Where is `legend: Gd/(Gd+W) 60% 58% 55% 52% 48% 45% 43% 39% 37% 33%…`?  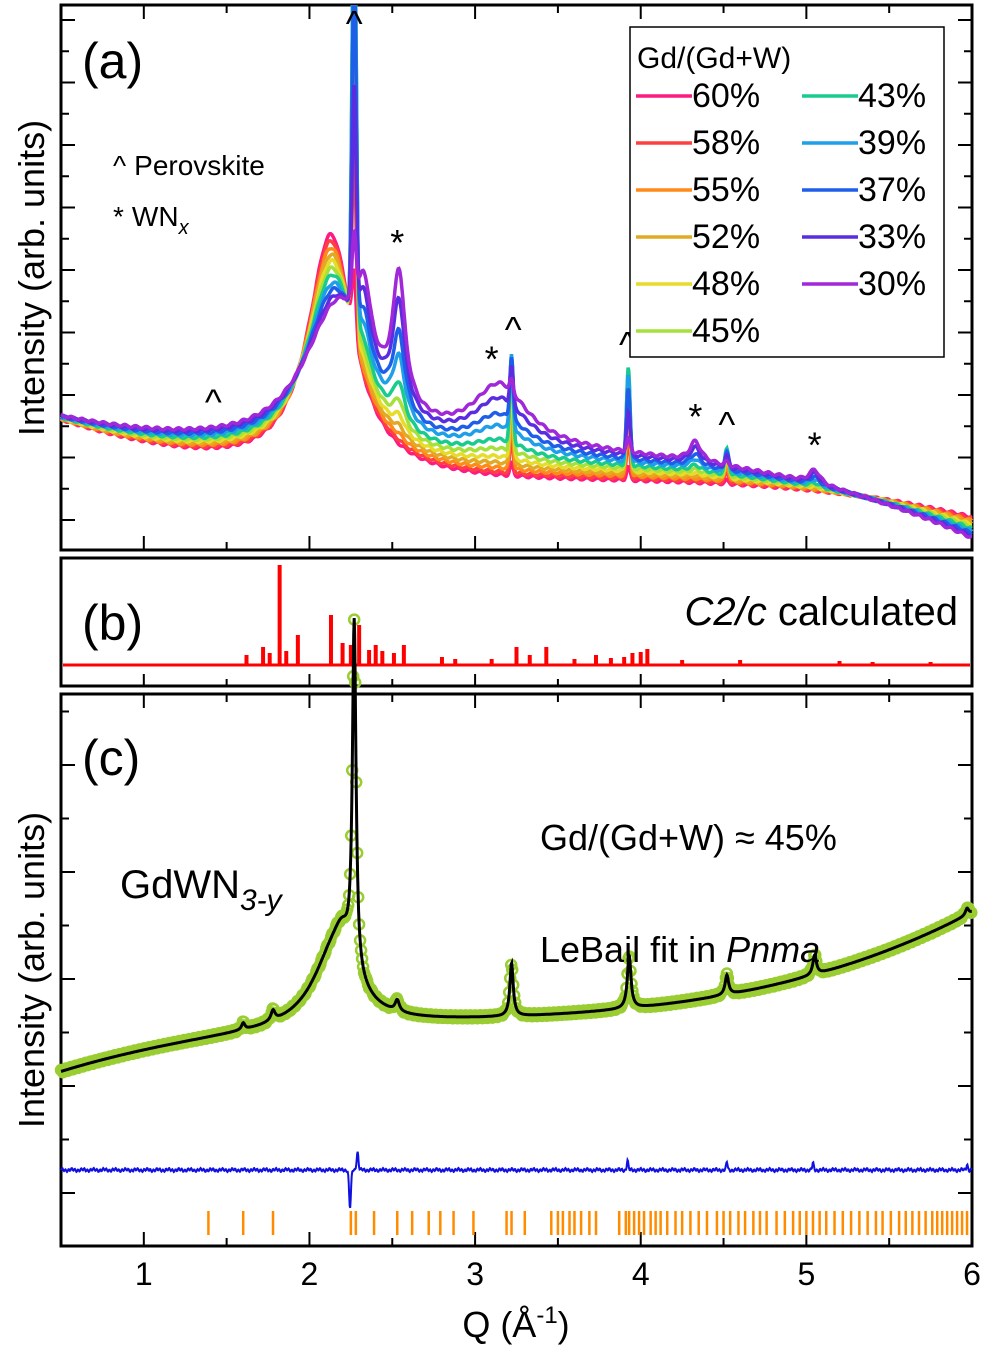 legend: Gd/(Gd+W) 60% 58% 55% 52% 48% 45% 43% 39% 37% 33%… is located at coordinates (787, 192).